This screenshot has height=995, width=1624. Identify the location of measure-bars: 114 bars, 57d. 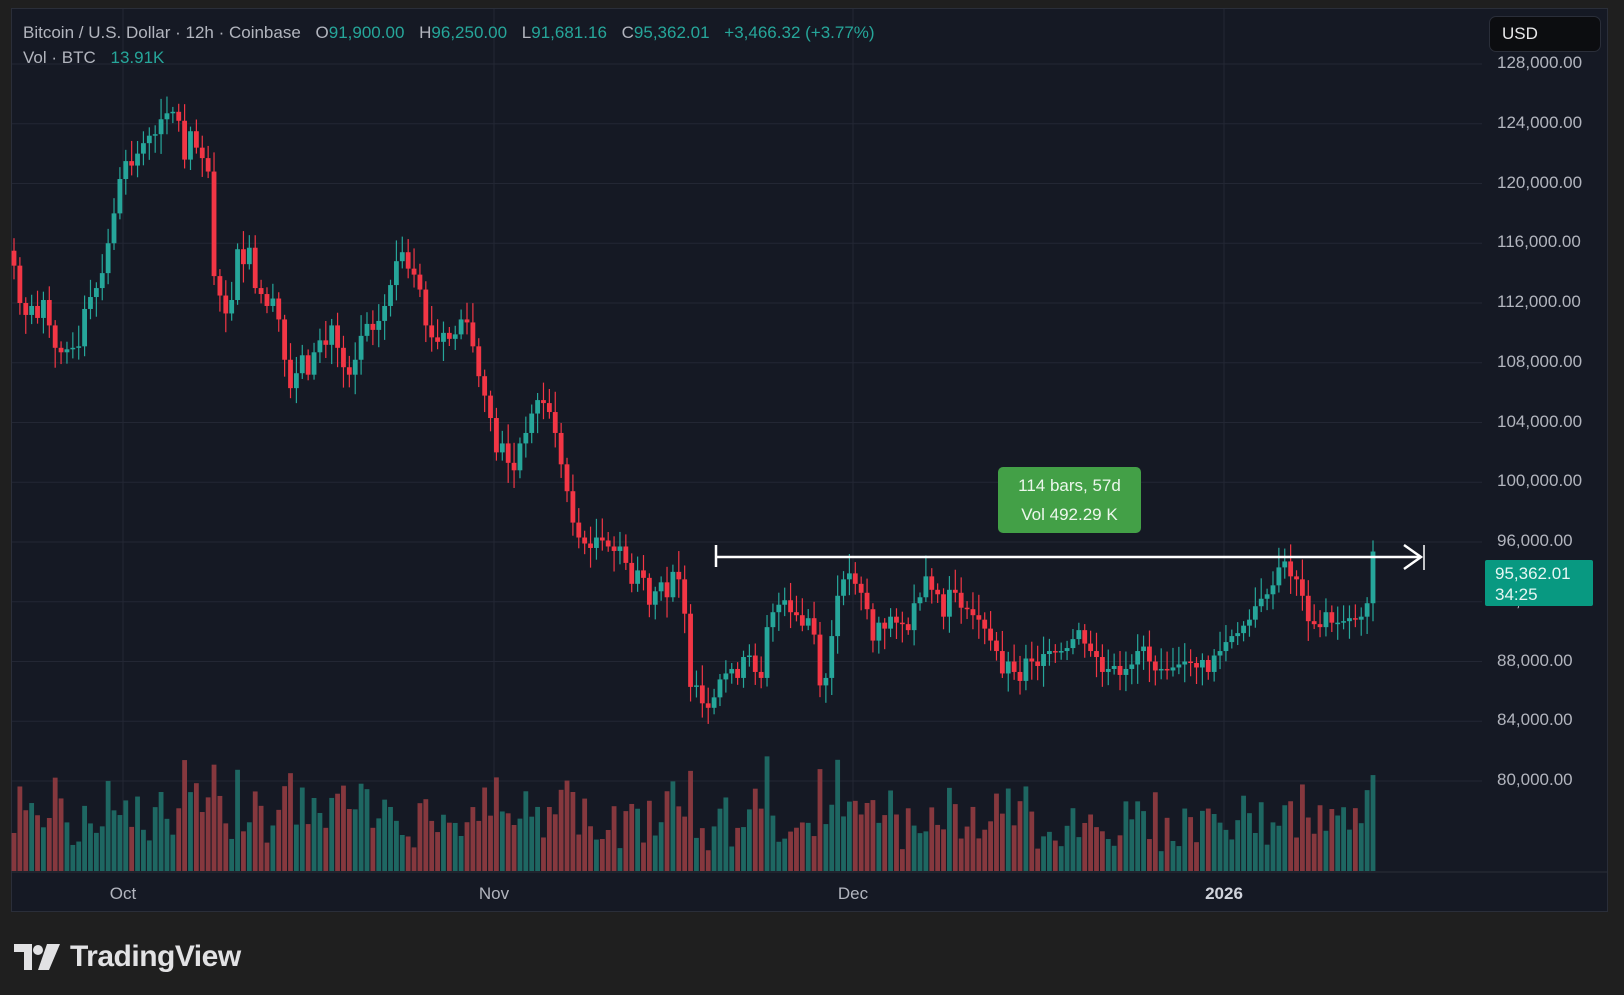
(1069, 485).